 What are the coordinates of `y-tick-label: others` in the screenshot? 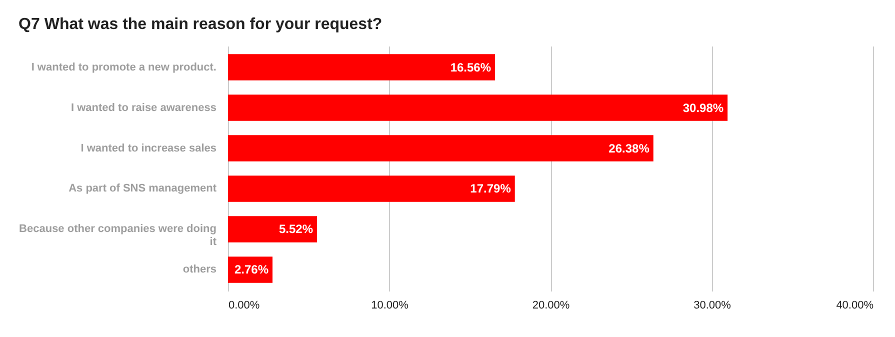 It's located at (199, 270).